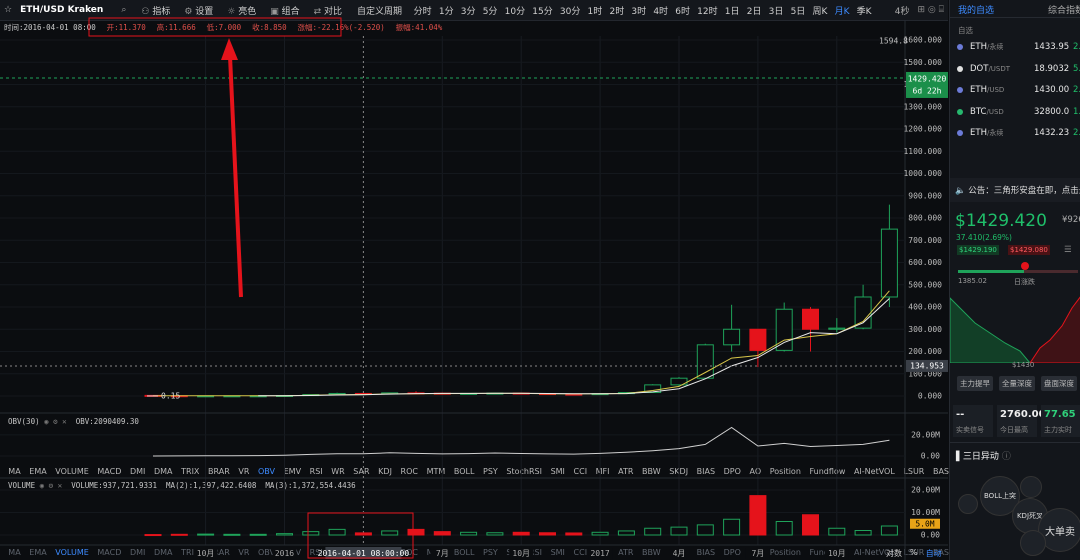  What do you see at coordinates (864, 11) in the screenshot?
I see `period: 季K` at bounding box center [864, 11].